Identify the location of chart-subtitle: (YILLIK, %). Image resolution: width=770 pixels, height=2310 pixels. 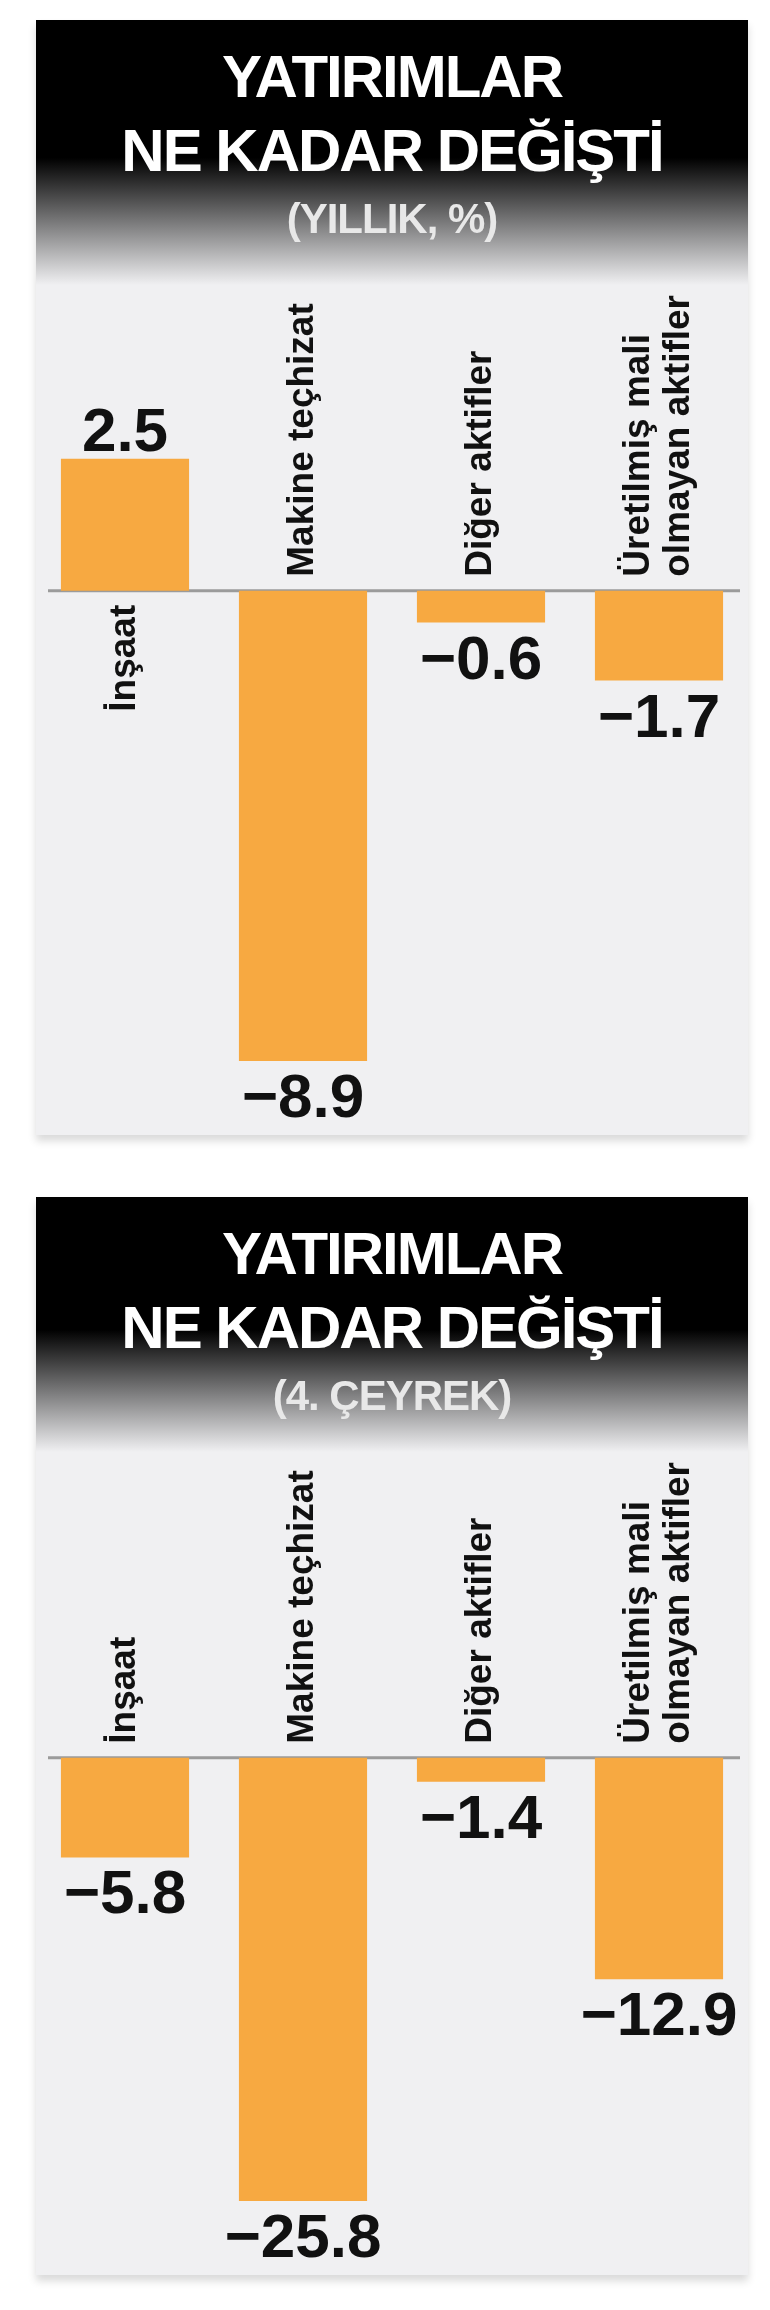
(392, 219).